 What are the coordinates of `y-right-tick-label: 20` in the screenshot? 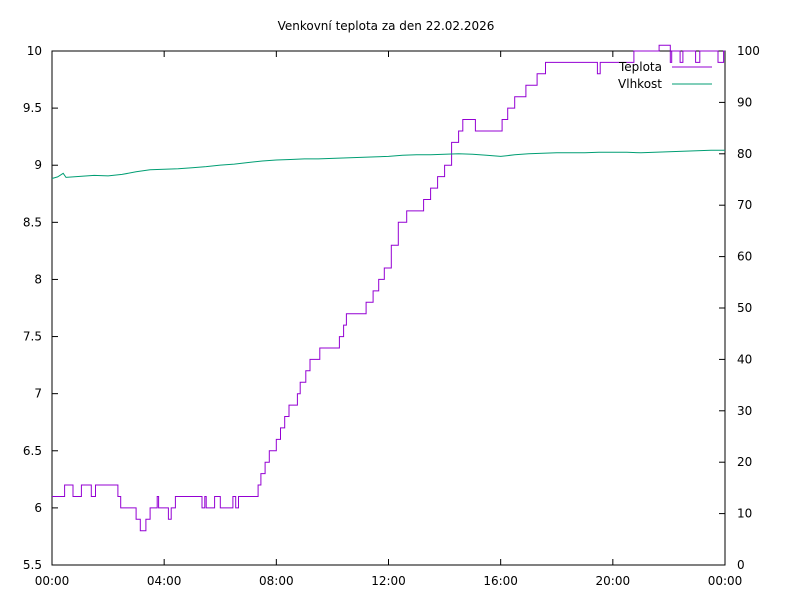 It's located at (744, 462).